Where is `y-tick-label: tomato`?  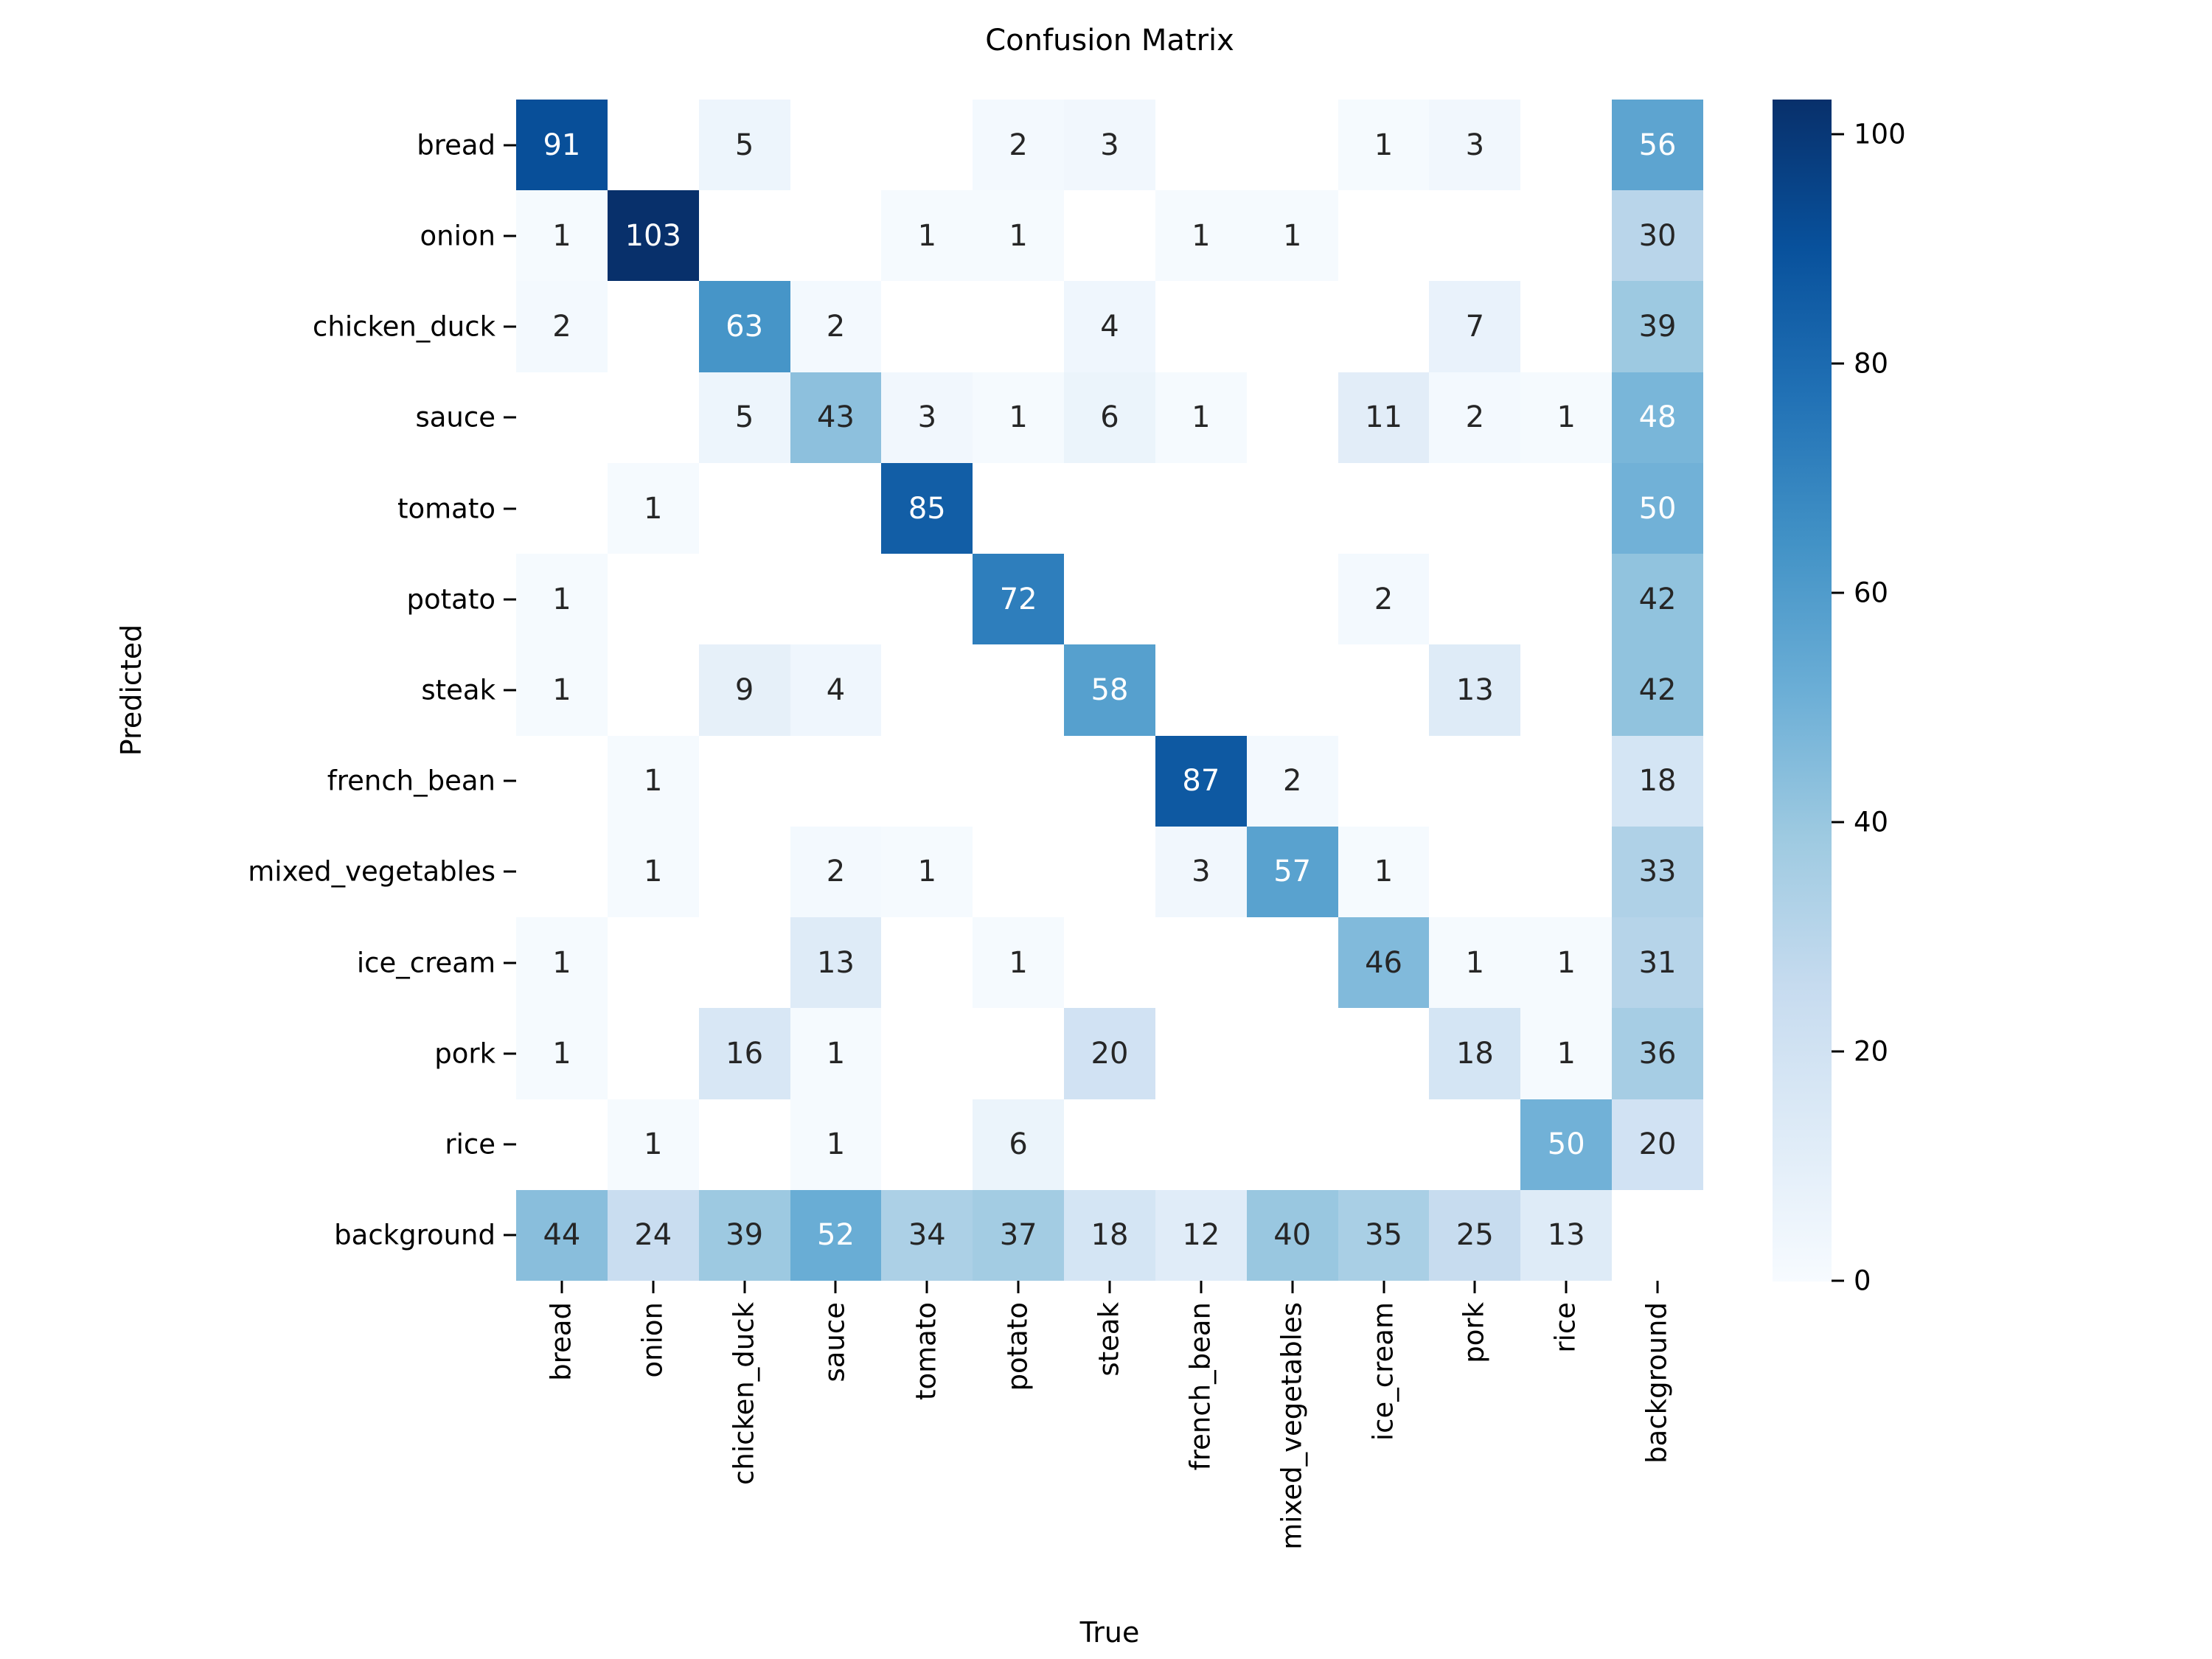 y-tick-label: tomato is located at coordinates (446, 509).